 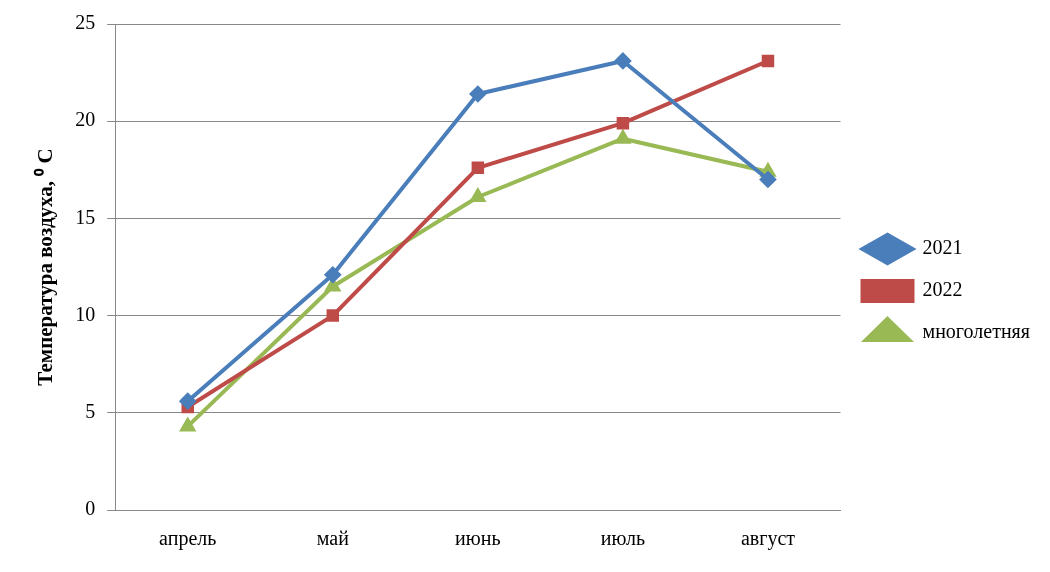 I want to click on y-axis-title: Температура воздуха, ⁰ С, so click(x=45, y=267).